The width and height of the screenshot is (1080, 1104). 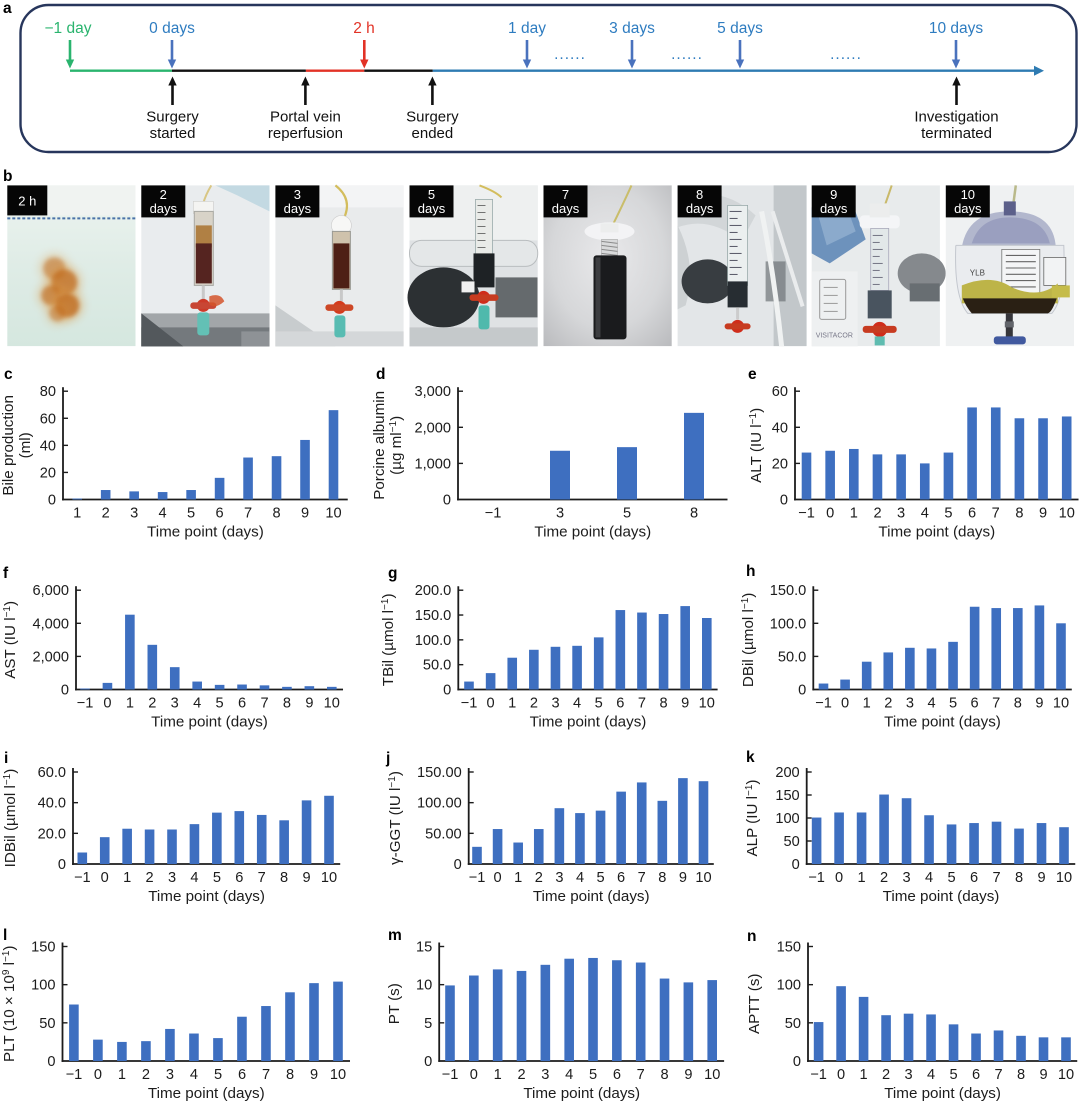 What do you see at coordinates (432, 392) in the screenshot?
I see `svg-text: 3,000` at bounding box center [432, 392].